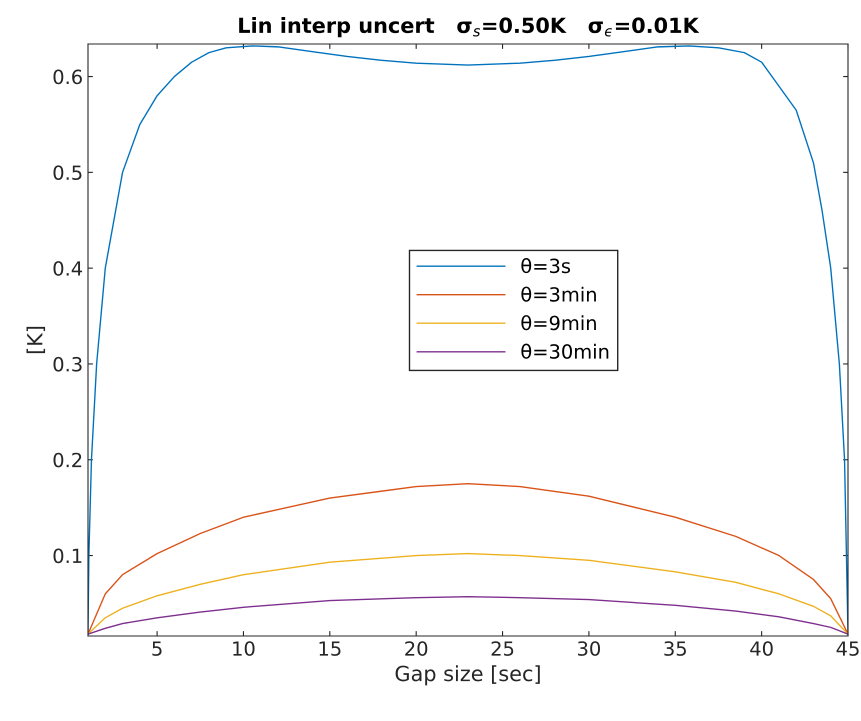 Image resolution: width=861 pixels, height=721 pixels. What do you see at coordinates (675, 648) in the screenshot?
I see `x-tick-label: 35` at bounding box center [675, 648].